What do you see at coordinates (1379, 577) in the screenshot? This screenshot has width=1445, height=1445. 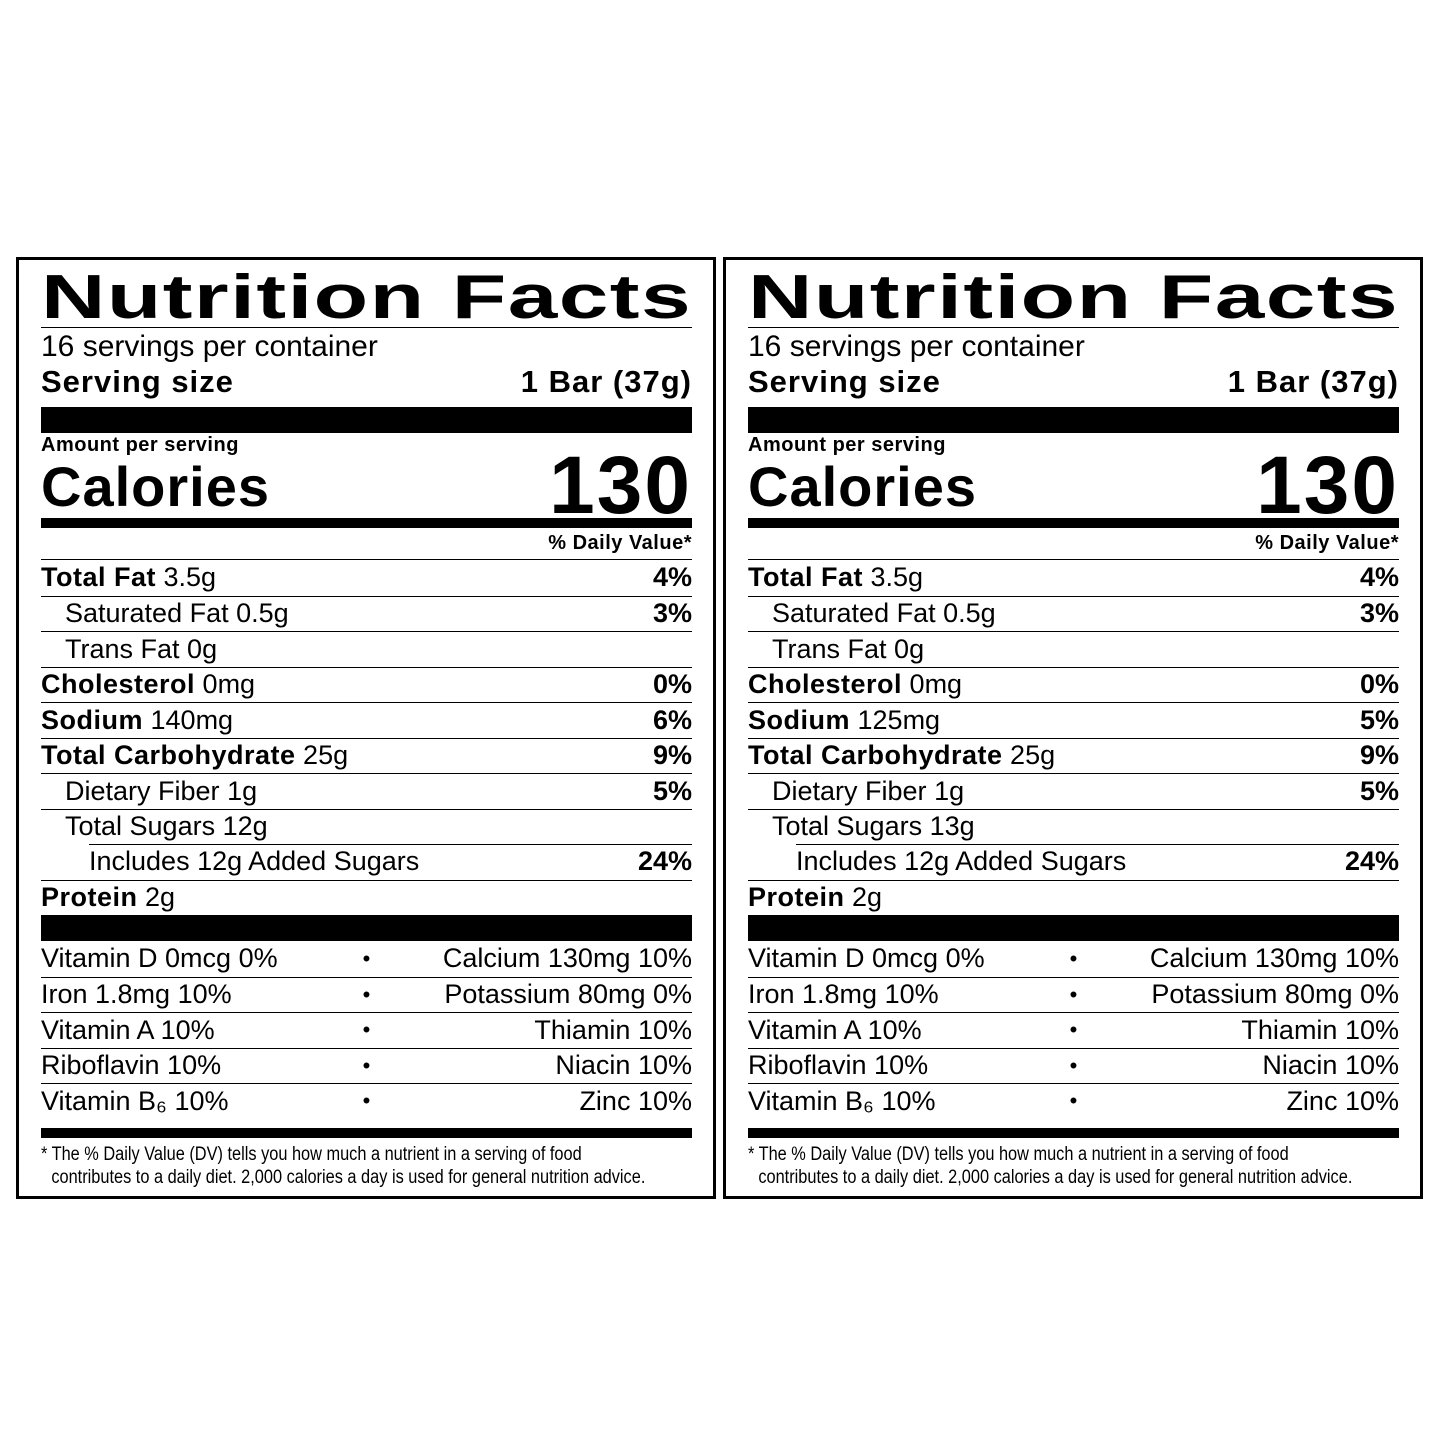 I see `nutrient-dv: 4%` at bounding box center [1379, 577].